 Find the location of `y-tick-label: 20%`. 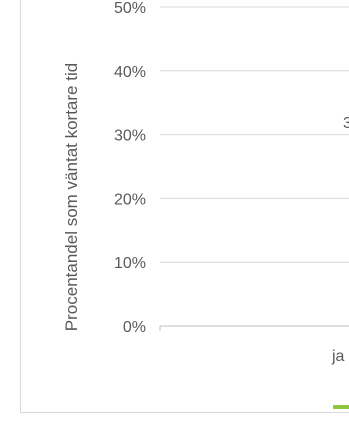

y-tick-label: 20% is located at coordinates (130, 199).